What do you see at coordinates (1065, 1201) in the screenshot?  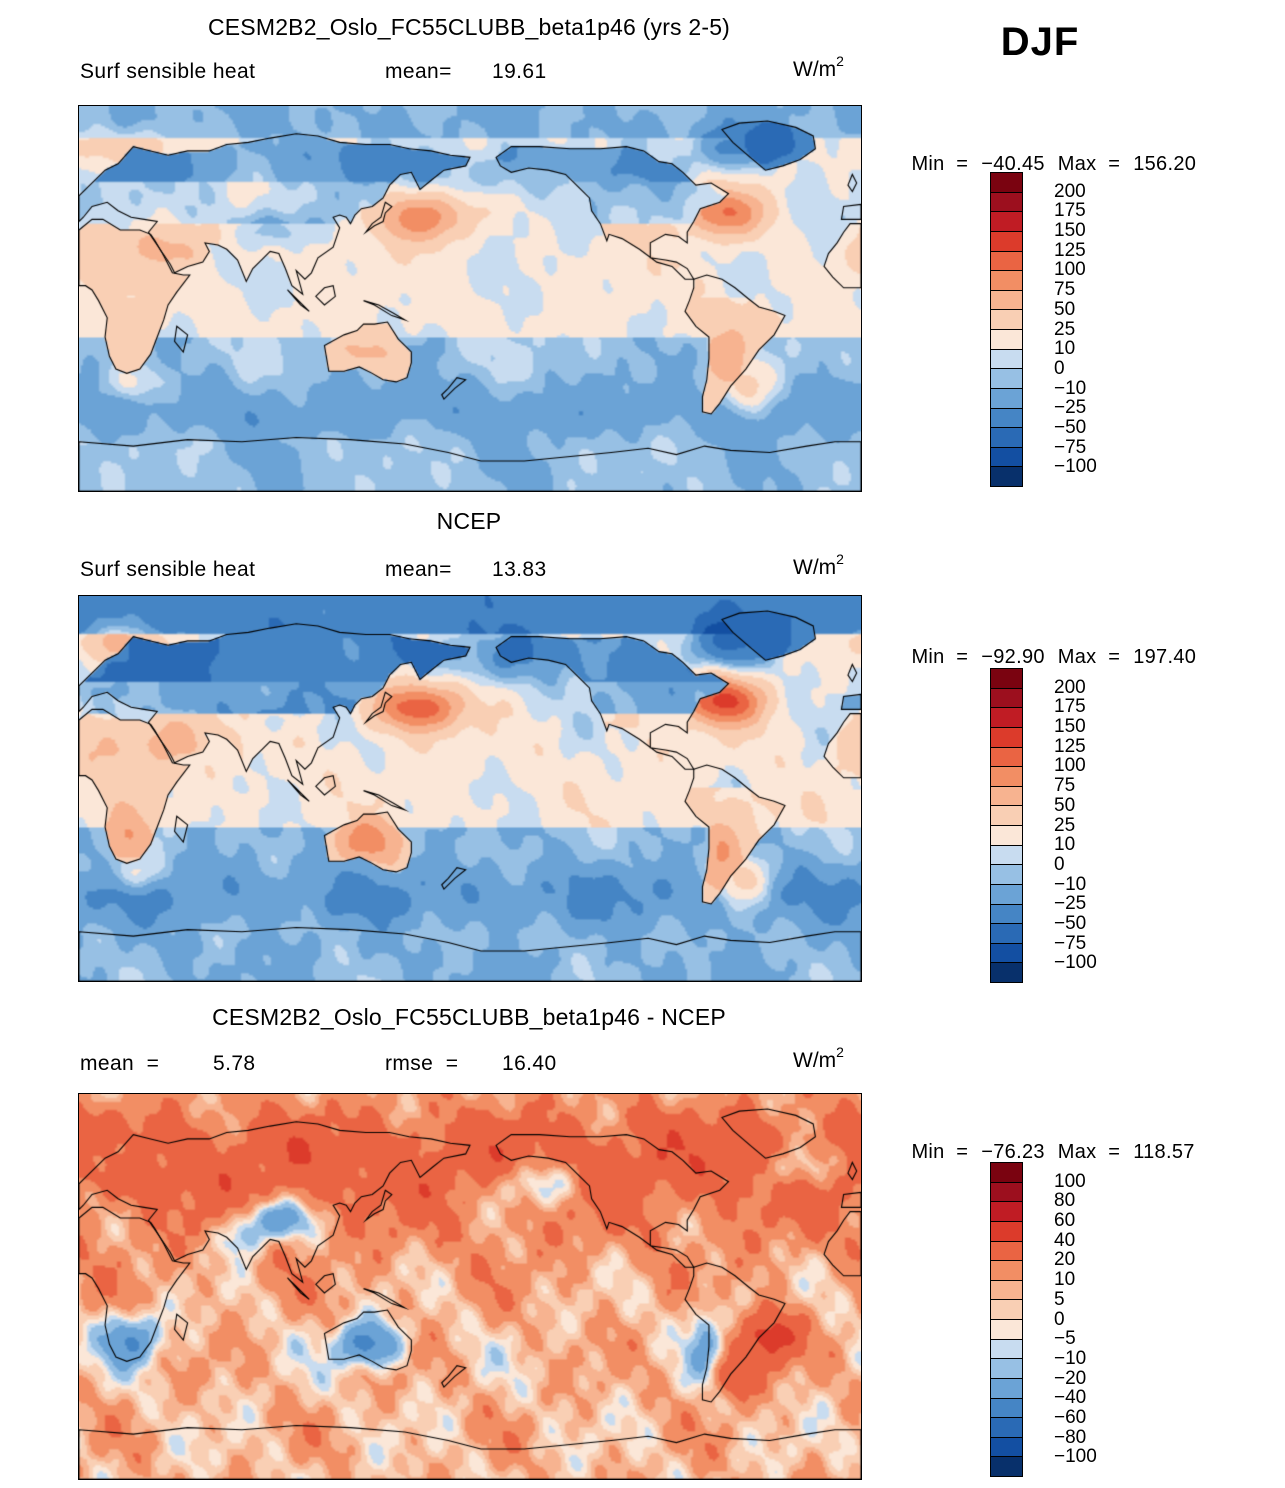 I see `colorbar-tick-label: 80` at bounding box center [1065, 1201].